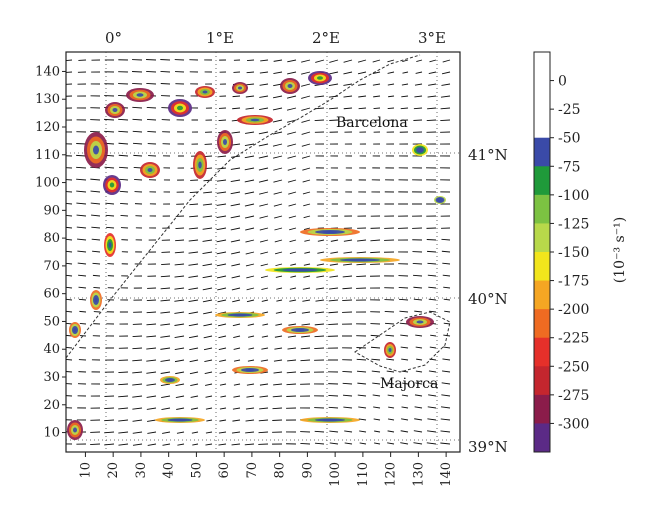 The image size is (660, 514). What do you see at coordinates (573, 339) in the screenshot?
I see `colorbar-level-9: -225` at bounding box center [573, 339].